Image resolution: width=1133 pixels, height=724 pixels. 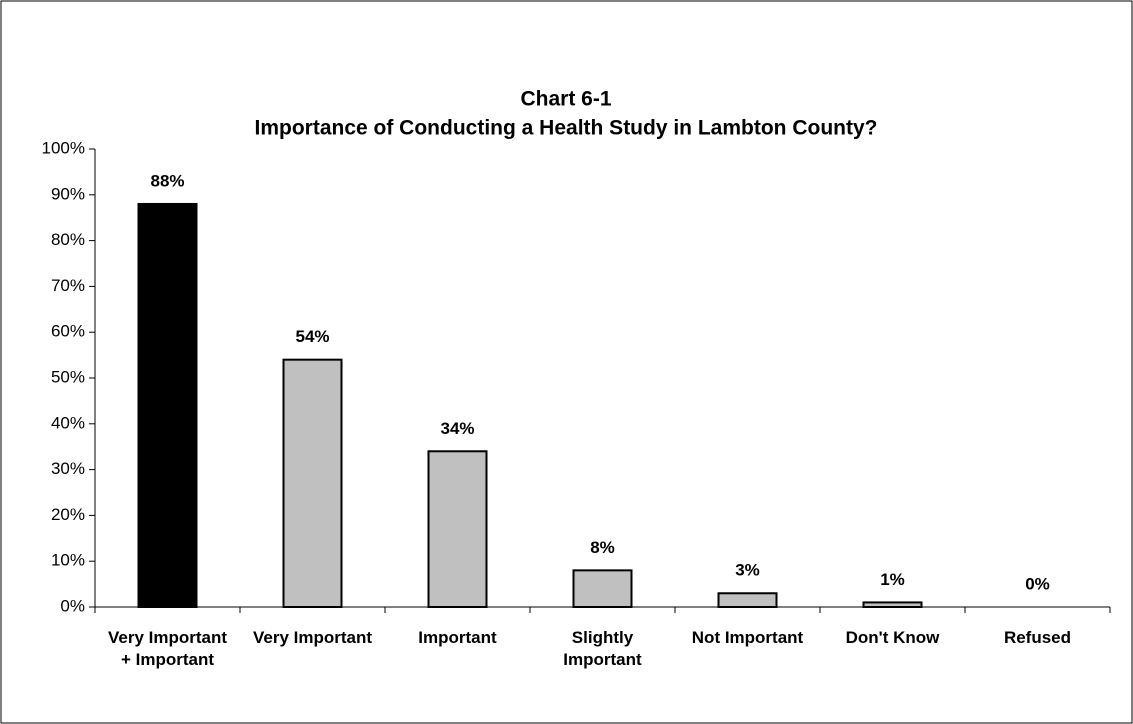 I want to click on y-tick-label: 60%, so click(x=68, y=331).